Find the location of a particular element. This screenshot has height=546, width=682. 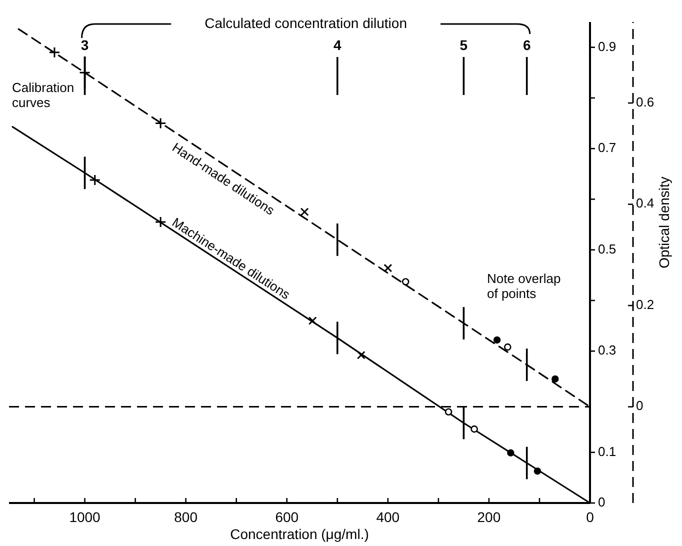

annotation: Calibration curves is located at coordinates (43, 95).